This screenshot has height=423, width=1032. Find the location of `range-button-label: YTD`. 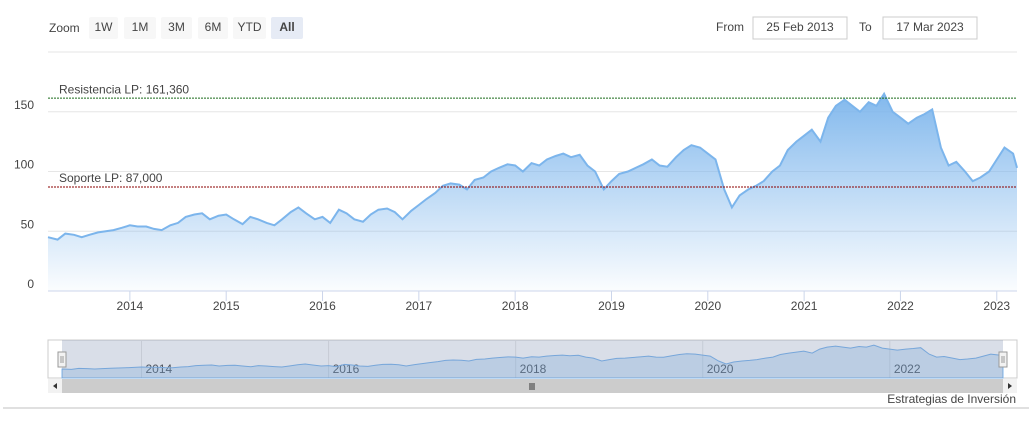

range-button-label: YTD is located at coordinates (250, 27).